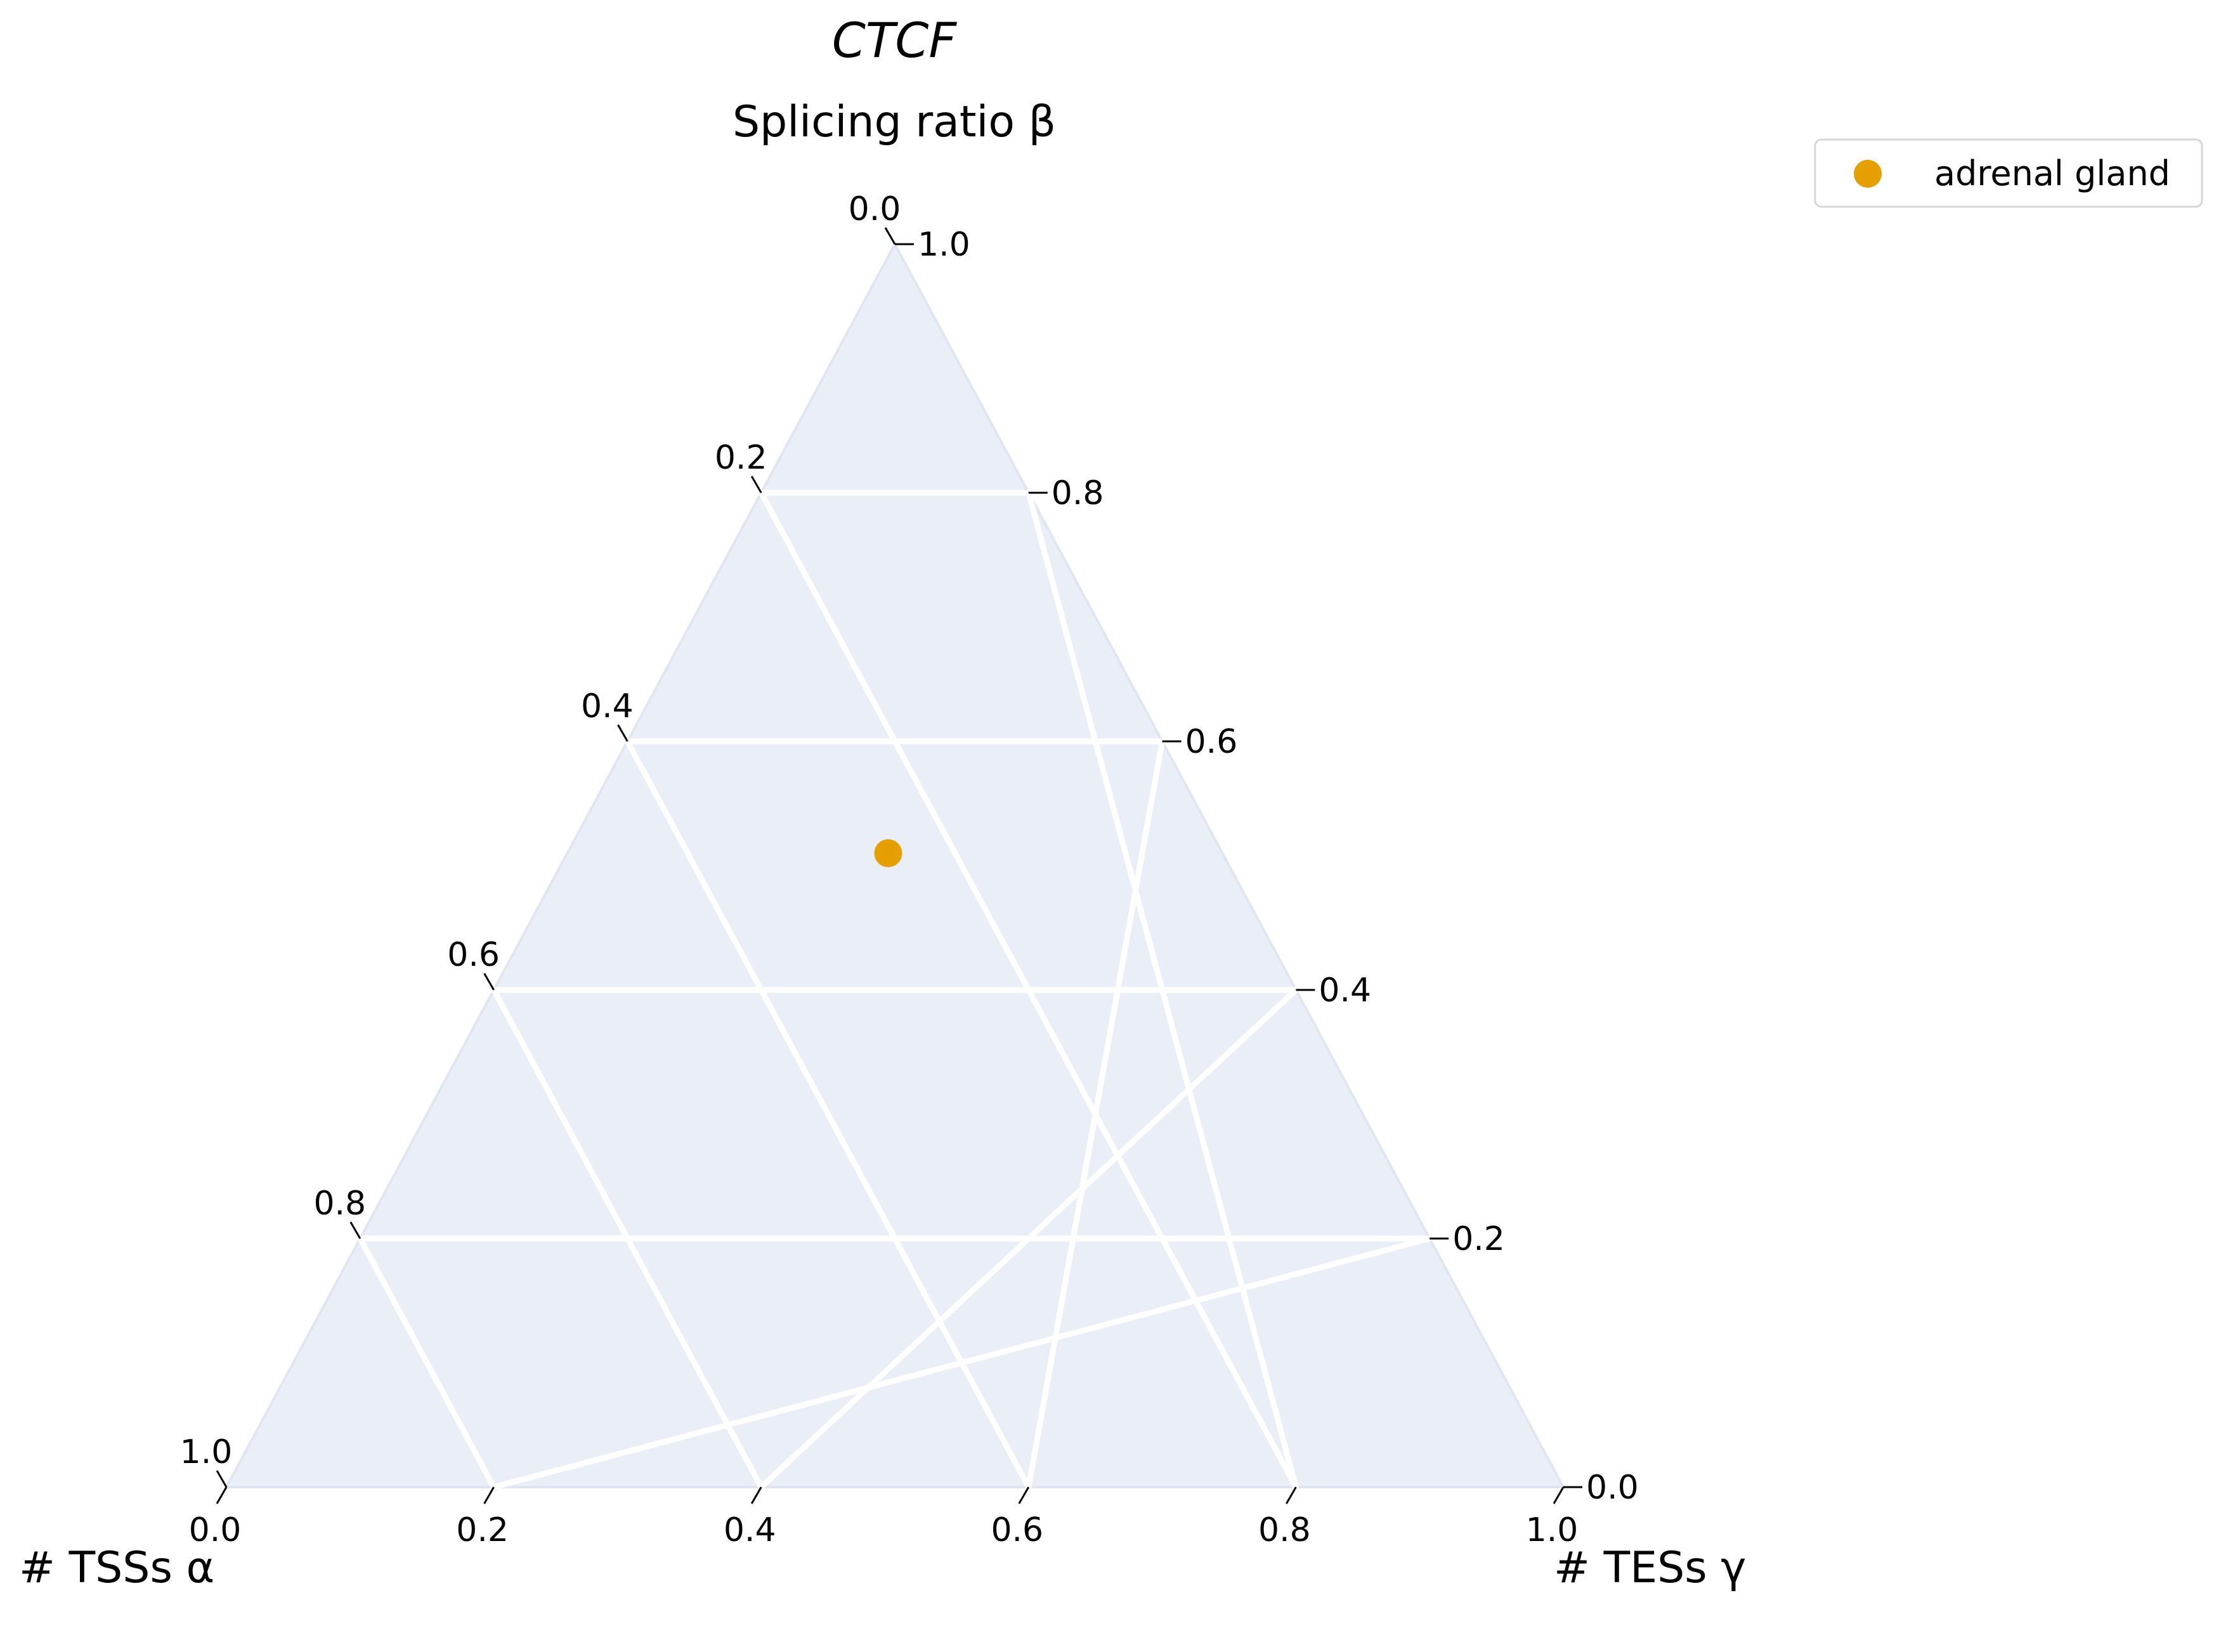  Describe the element at coordinates (875, 209) in the screenshot. I see `left-tick-label: 0.0` at that location.